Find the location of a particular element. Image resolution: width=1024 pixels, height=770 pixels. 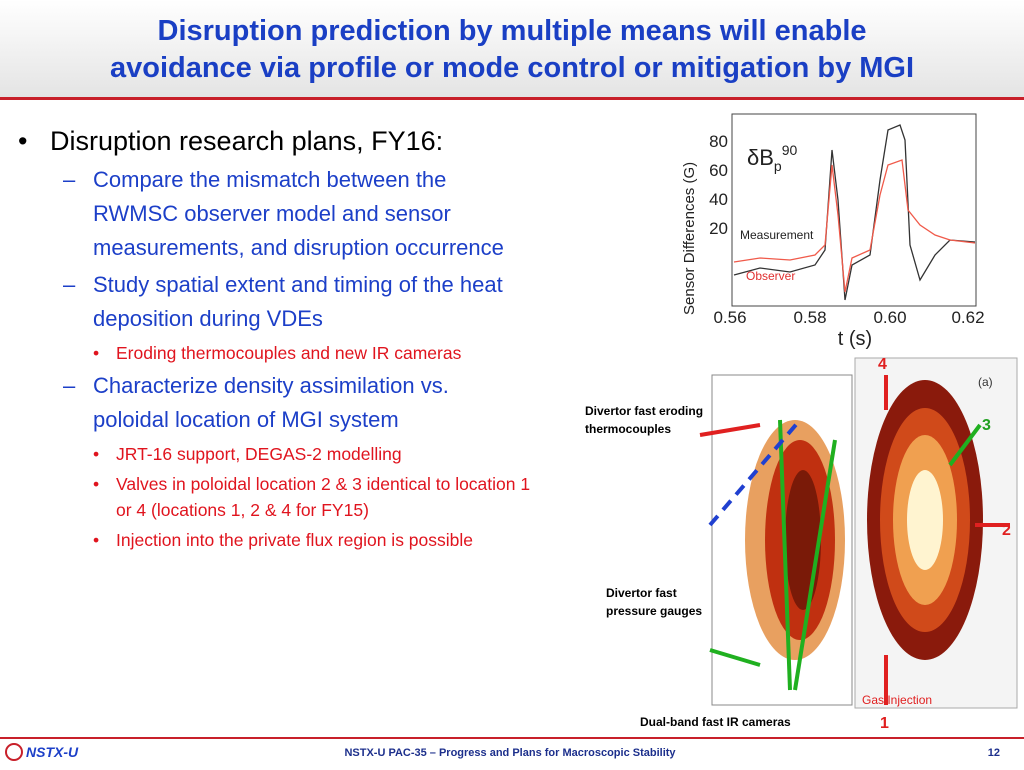

location-label: 3 is located at coordinates (986, 425).